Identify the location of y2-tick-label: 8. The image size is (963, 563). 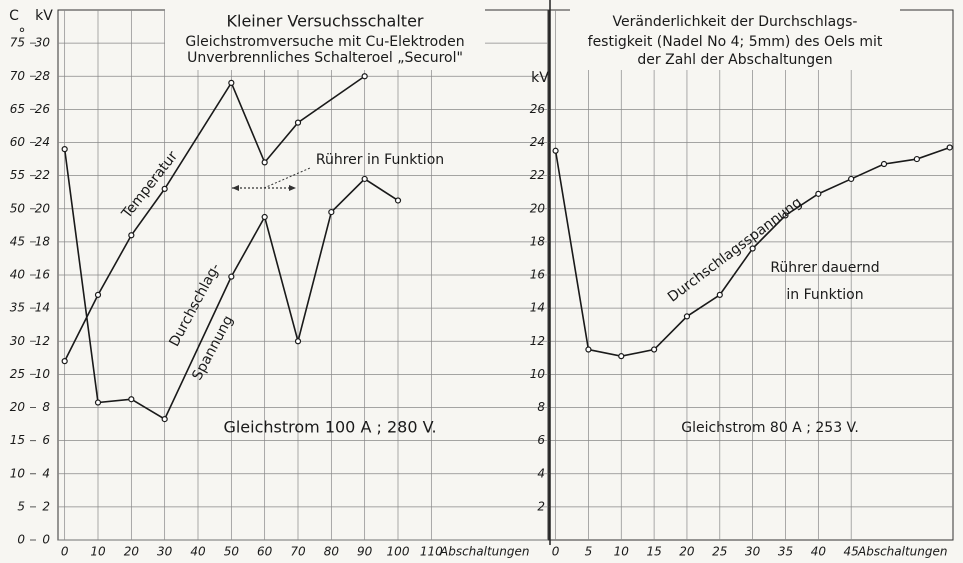
(46, 407).